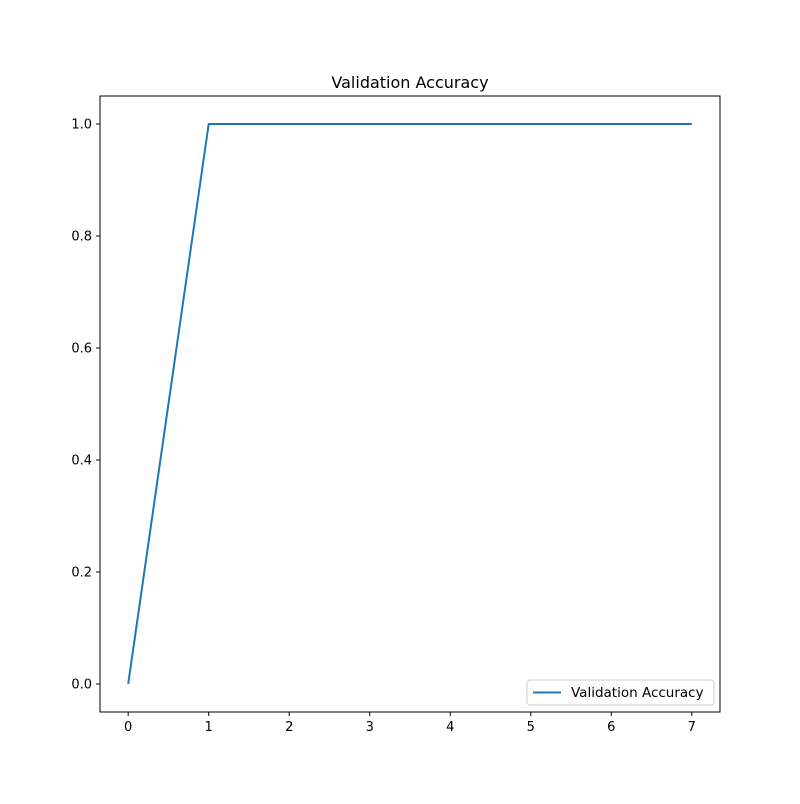 This screenshot has height=804, width=800. What do you see at coordinates (81, 125) in the screenshot?
I see `y-tick-label: 1.0` at bounding box center [81, 125].